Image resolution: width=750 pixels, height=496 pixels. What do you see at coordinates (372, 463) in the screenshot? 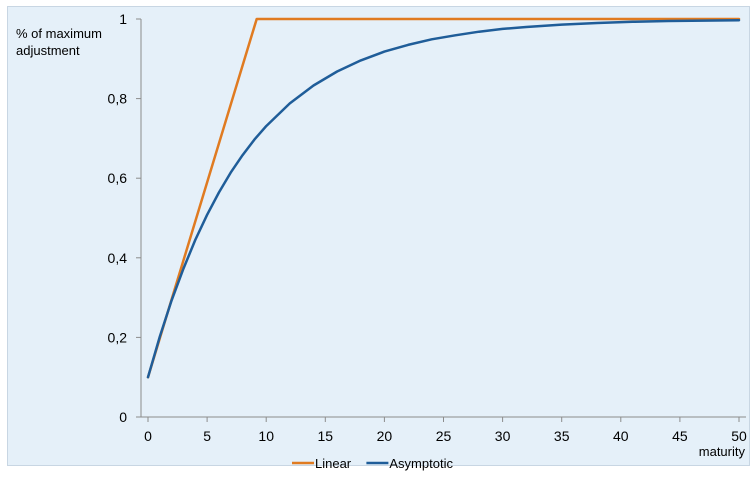
I see `chart-legend: Linear Asymptotic` at bounding box center [372, 463].